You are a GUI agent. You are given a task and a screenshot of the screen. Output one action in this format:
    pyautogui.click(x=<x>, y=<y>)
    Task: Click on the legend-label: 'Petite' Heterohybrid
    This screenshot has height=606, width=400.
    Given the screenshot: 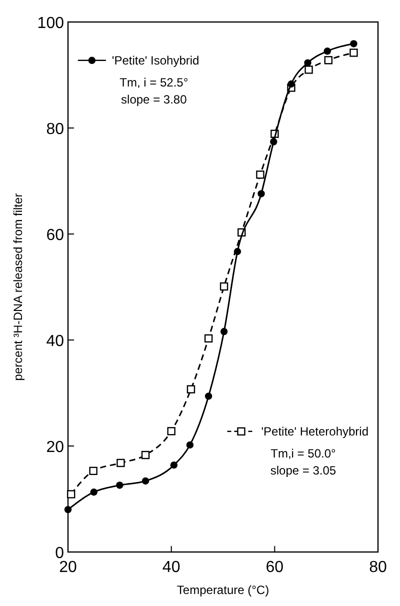 What is the action you would take?
    pyautogui.click(x=315, y=431)
    